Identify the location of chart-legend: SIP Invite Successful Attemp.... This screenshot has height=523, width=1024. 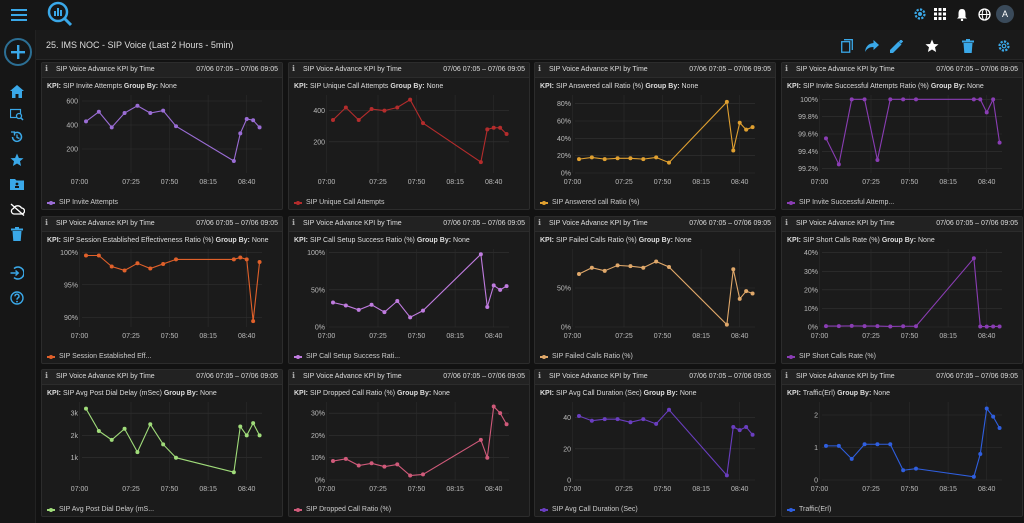
(840, 202).